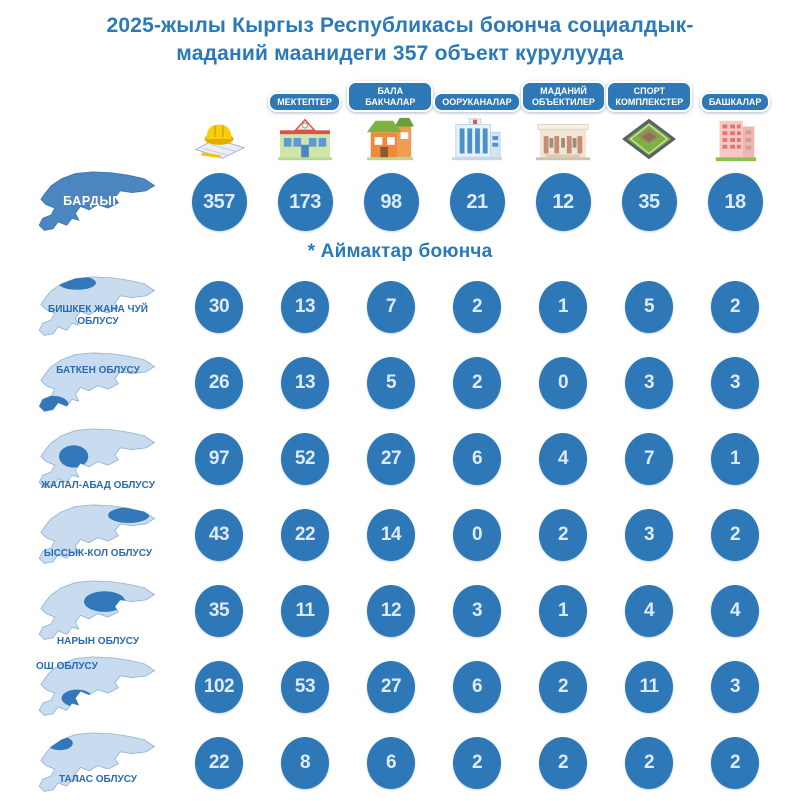 The width and height of the screenshot is (800, 801). Describe the element at coordinates (390, 97) in the screenshot. I see `column-badge: БАЛА БАКЧАЛАР` at that location.